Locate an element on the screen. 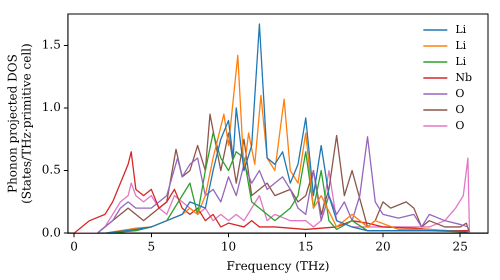 This screenshot has height=280, width=500. x-tick-label: 15 is located at coordinates (306, 247).